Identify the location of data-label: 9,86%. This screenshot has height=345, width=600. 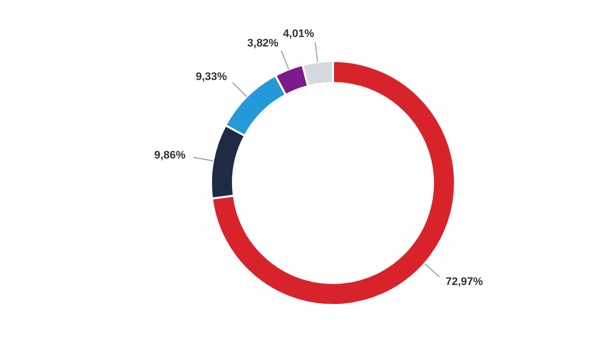
(170, 156).